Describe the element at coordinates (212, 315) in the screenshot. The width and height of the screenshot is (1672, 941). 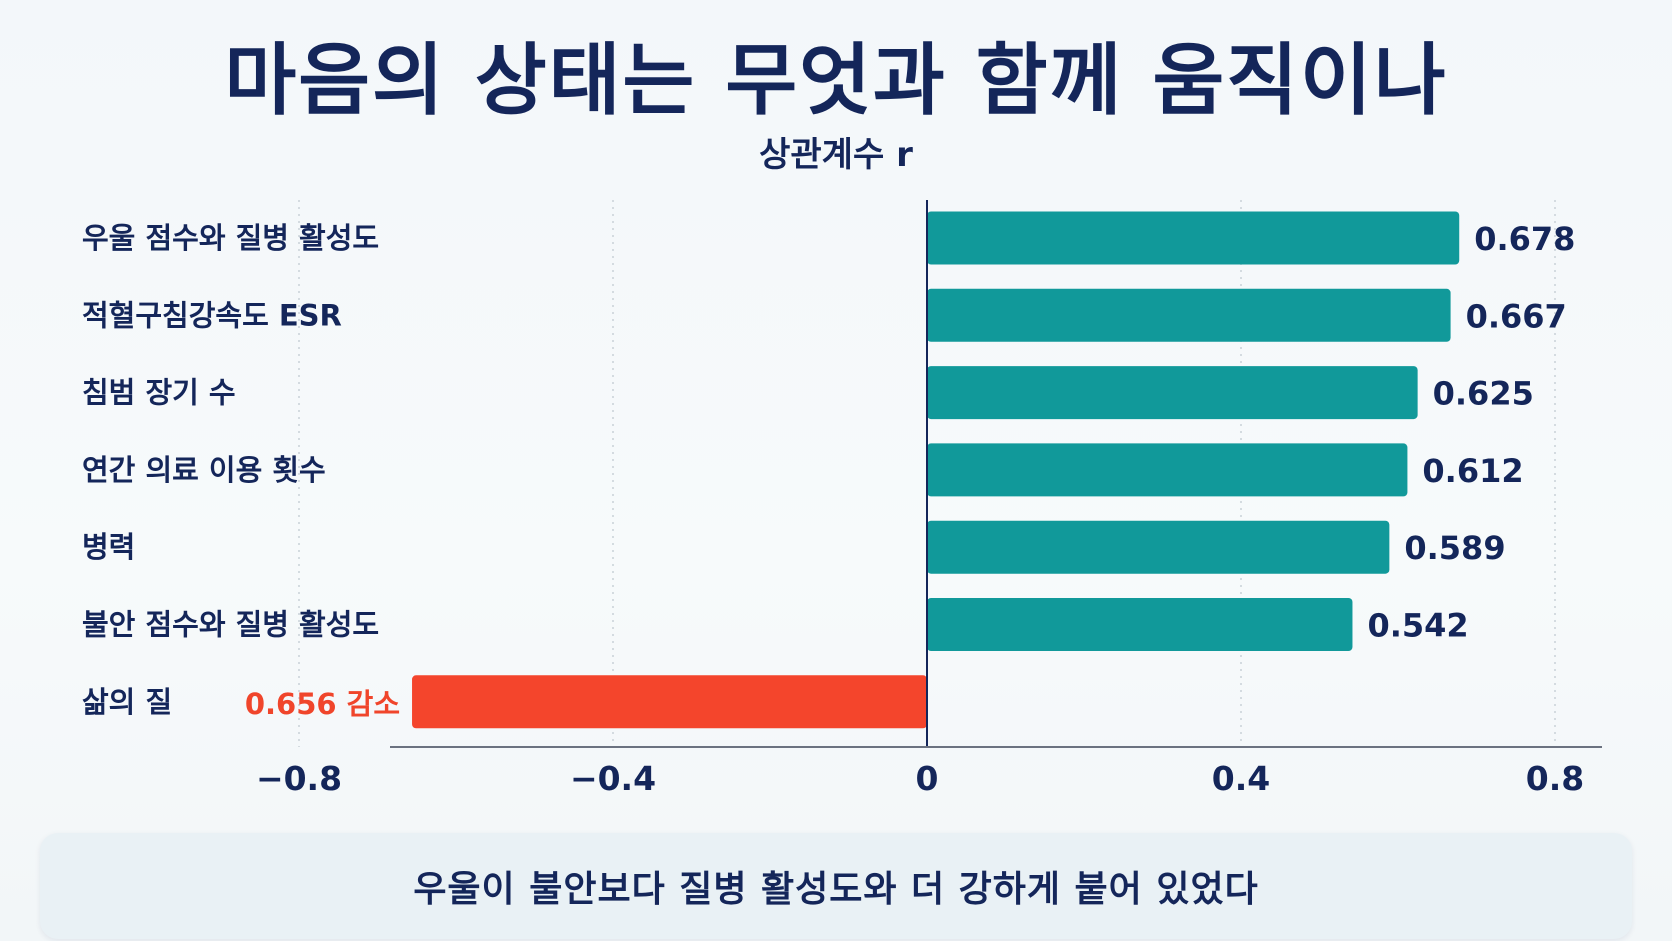
I see `category-label: 적혈구침강속도 ESR` at that location.